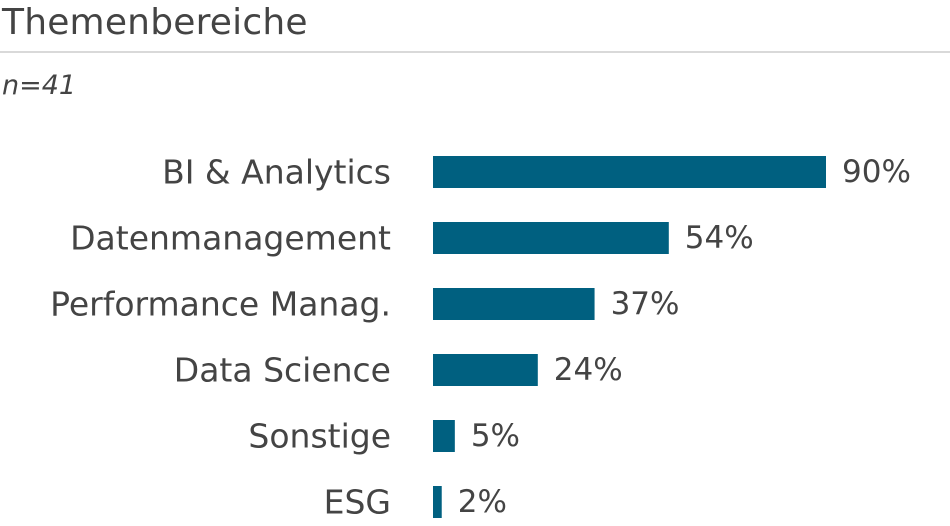 Image resolution: width=950 pixels, height=526 pixels. What do you see at coordinates (220, 304) in the screenshot?
I see `category-label: Performance Manag.` at bounding box center [220, 304].